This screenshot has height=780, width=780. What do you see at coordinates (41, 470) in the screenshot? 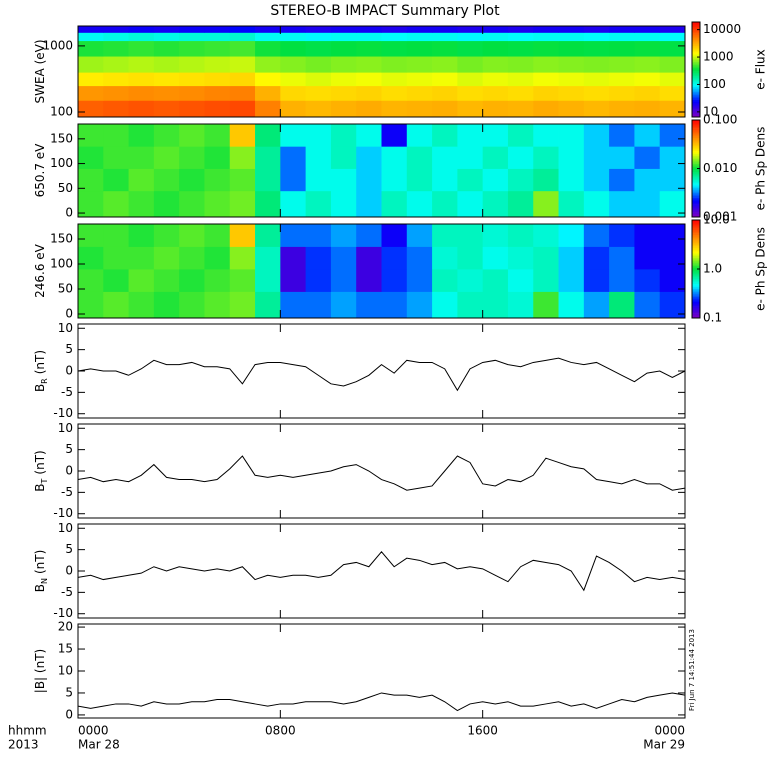
I see `y-axis-label: BT (nT)` at bounding box center [41, 470].